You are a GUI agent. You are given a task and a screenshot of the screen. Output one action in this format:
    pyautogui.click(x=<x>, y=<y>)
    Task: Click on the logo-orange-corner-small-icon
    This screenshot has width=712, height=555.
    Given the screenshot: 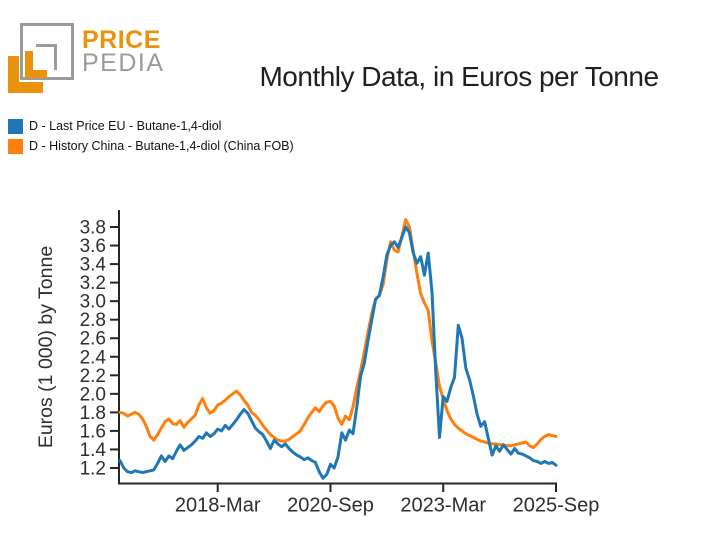 What is the action you would take?
    pyautogui.click(x=36, y=64)
    